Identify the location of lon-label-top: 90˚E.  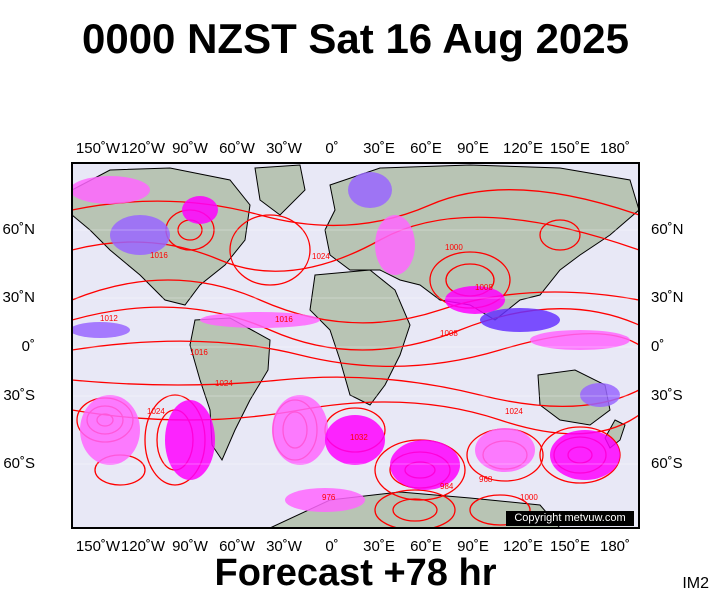
(473, 148).